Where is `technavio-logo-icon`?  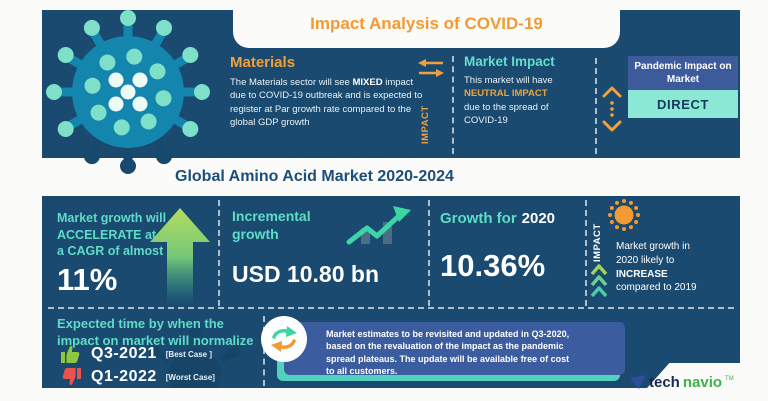
technavio-logo-icon is located at coordinates (638, 382).